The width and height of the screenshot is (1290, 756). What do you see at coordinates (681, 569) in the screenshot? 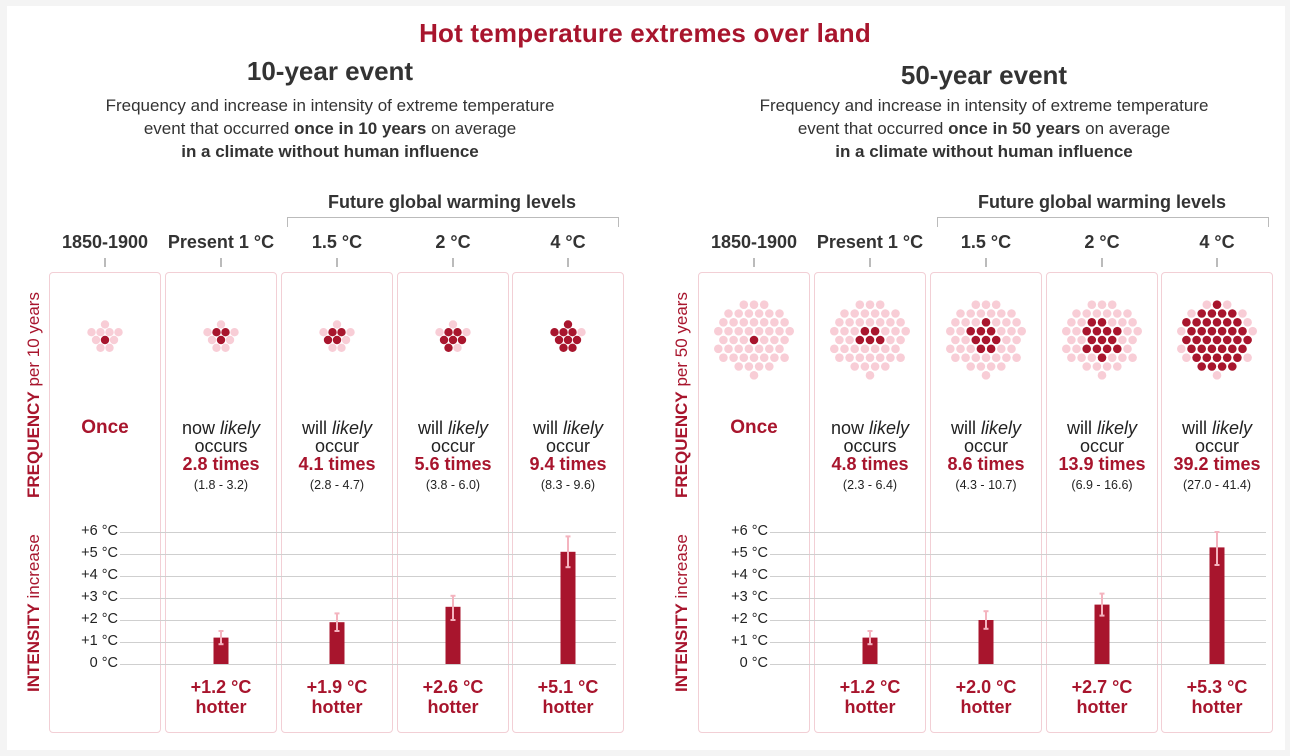
I see `intensity-label-rest: increase` at bounding box center [681, 569].